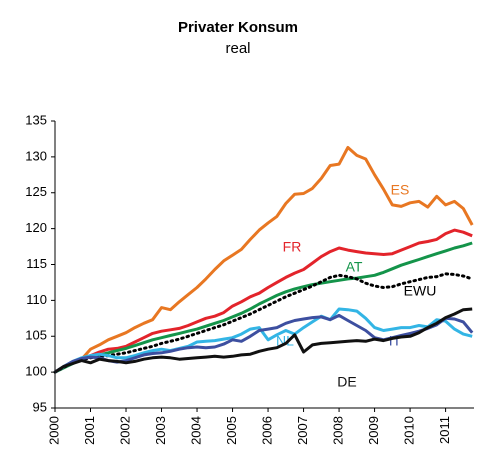 This screenshot has height=457, width=478. What do you see at coordinates (36, 299) in the screenshot?
I see `y-tick-label: 110` at bounding box center [36, 299].